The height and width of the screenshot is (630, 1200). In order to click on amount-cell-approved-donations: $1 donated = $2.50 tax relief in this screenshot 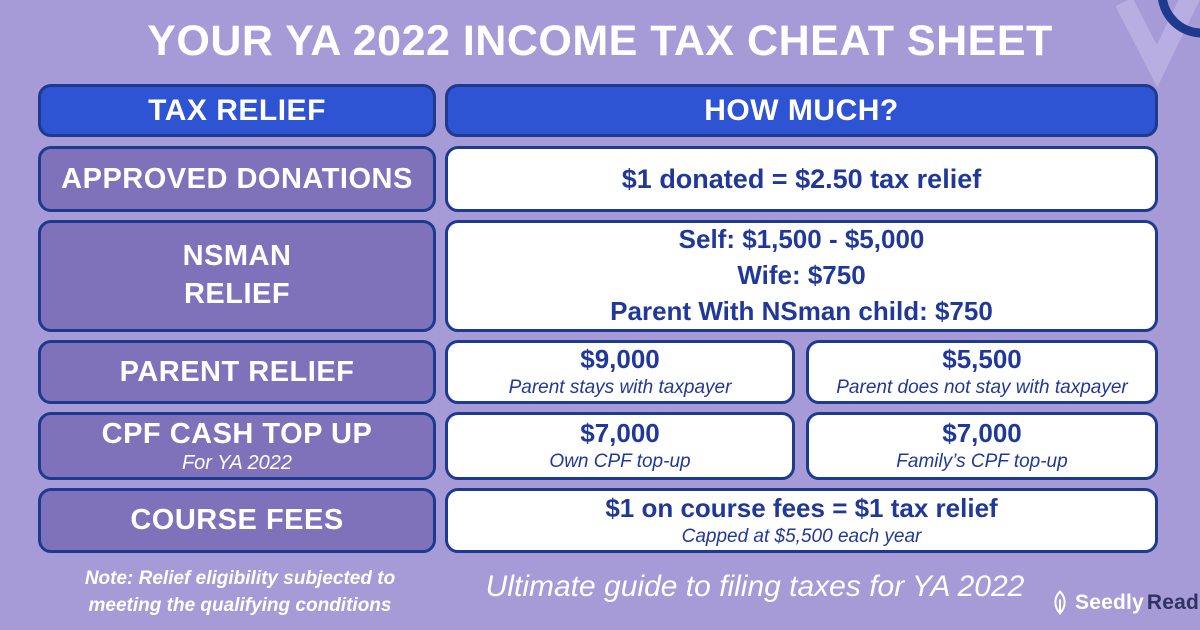, I will do `click(801, 179)`.